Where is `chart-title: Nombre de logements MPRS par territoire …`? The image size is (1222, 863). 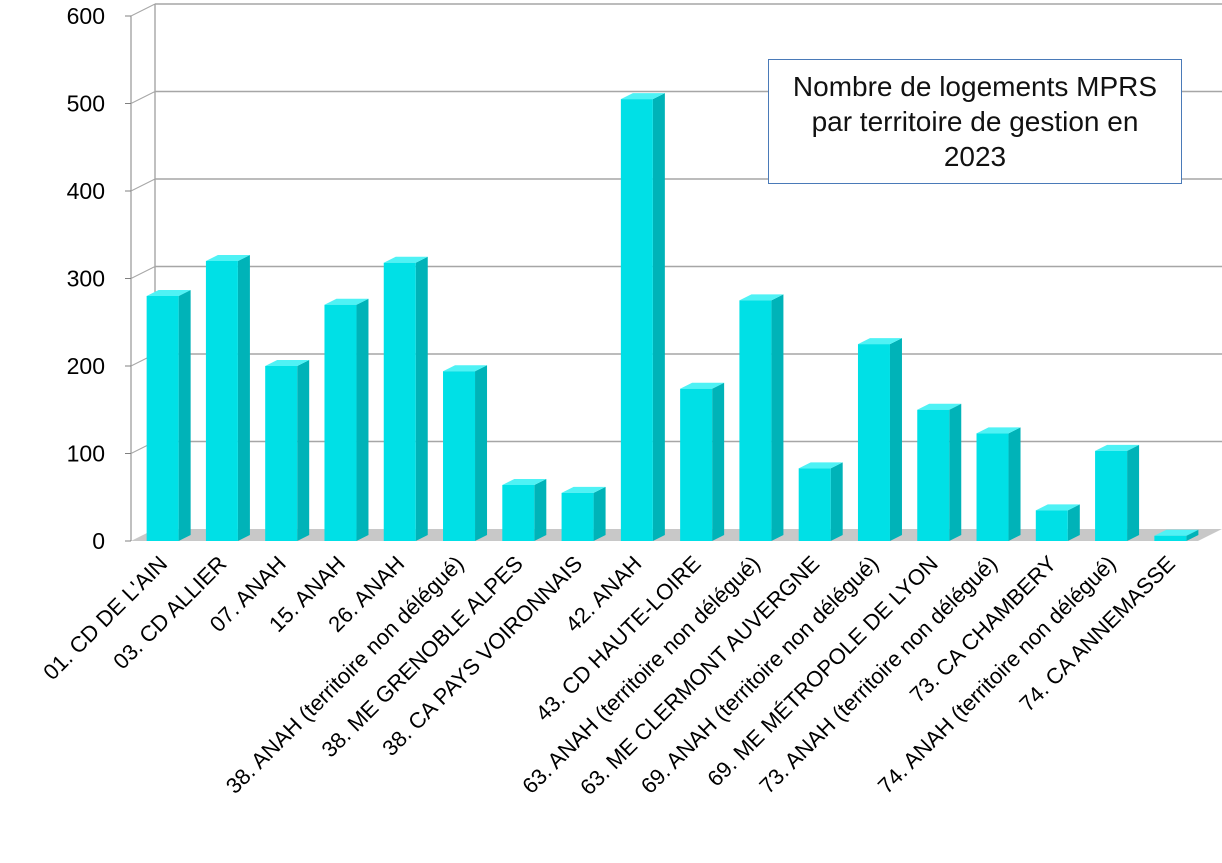 chart-title: Nombre de logements MPRS par territoire … is located at coordinates (975, 121).